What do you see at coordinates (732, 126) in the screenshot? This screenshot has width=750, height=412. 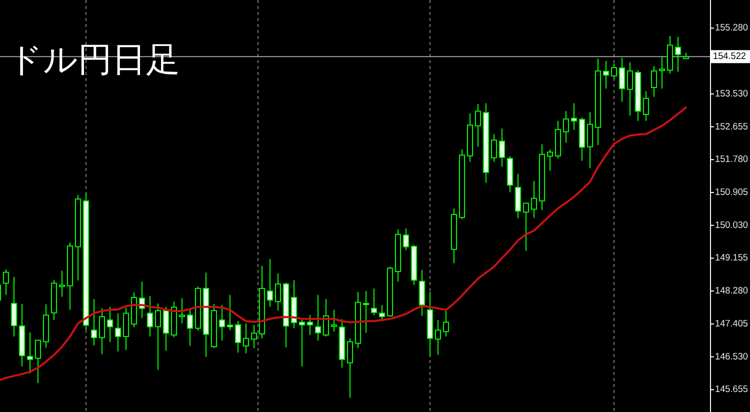 I see `y-tick-label: 152.655` at bounding box center [732, 126].